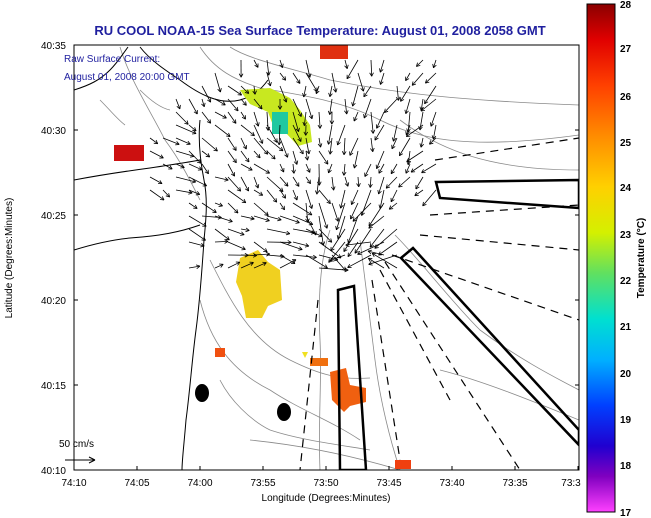 The image size is (651, 518). I want to click on colorbar-tick-label: 24, so click(626, 188).